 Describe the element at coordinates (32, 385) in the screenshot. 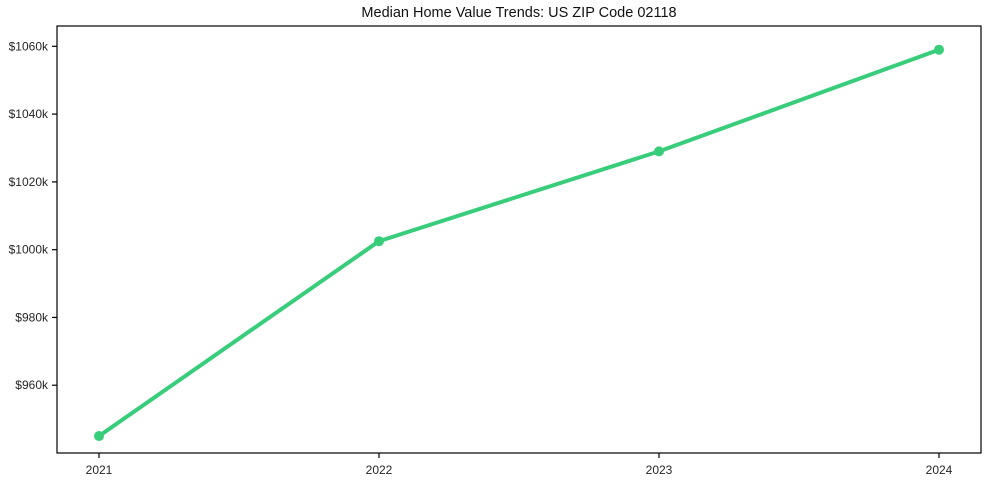

I see `y-axis-tick-label: $960k` at that location.